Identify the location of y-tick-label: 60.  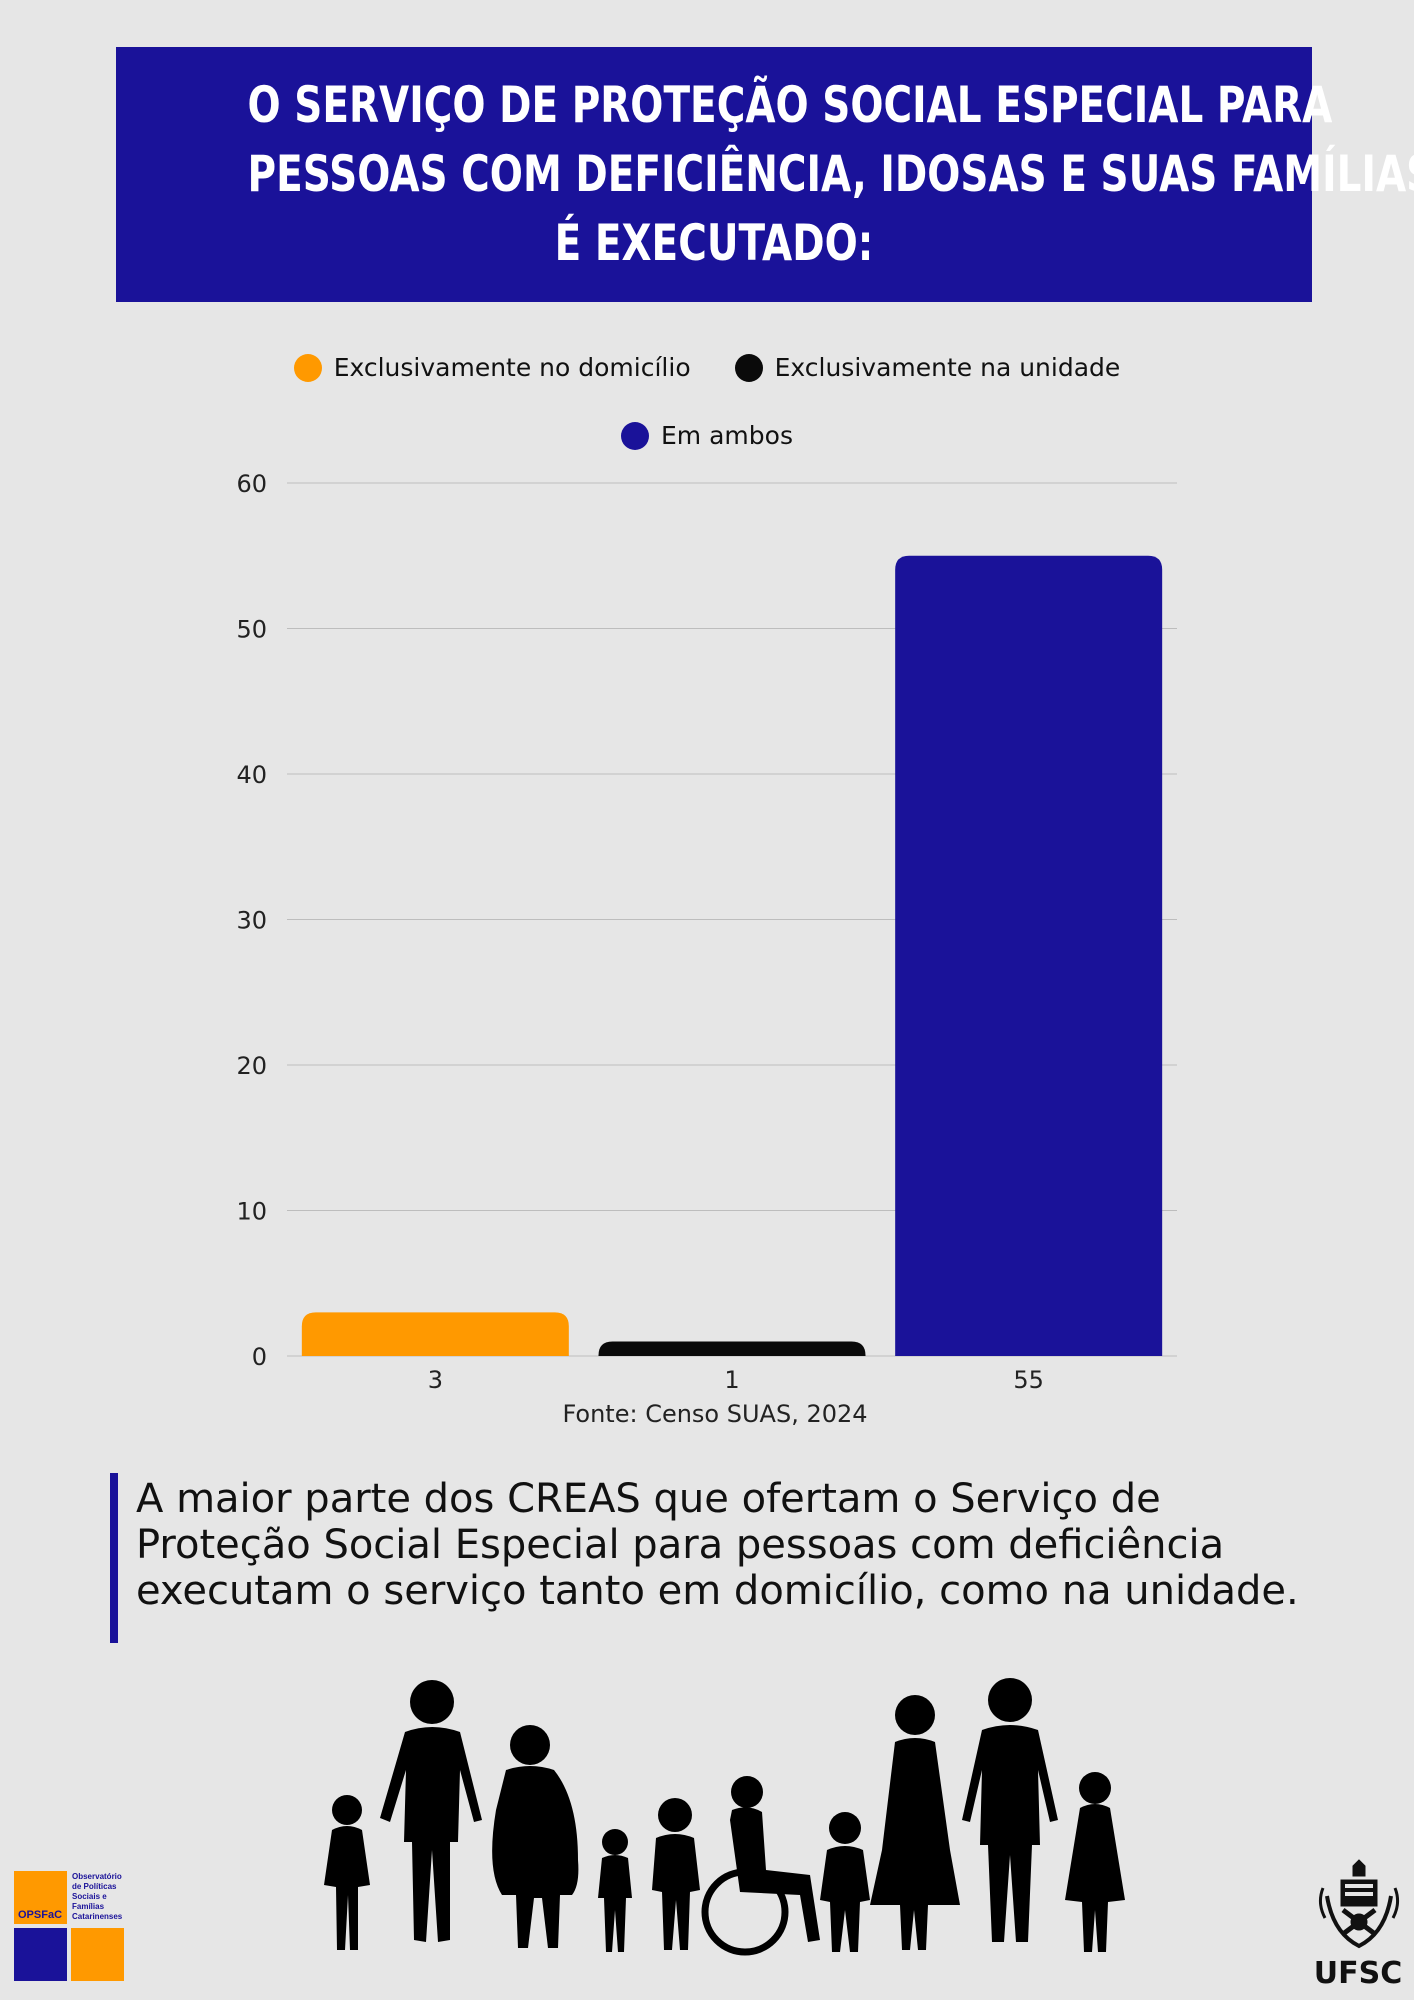
(251, 484).